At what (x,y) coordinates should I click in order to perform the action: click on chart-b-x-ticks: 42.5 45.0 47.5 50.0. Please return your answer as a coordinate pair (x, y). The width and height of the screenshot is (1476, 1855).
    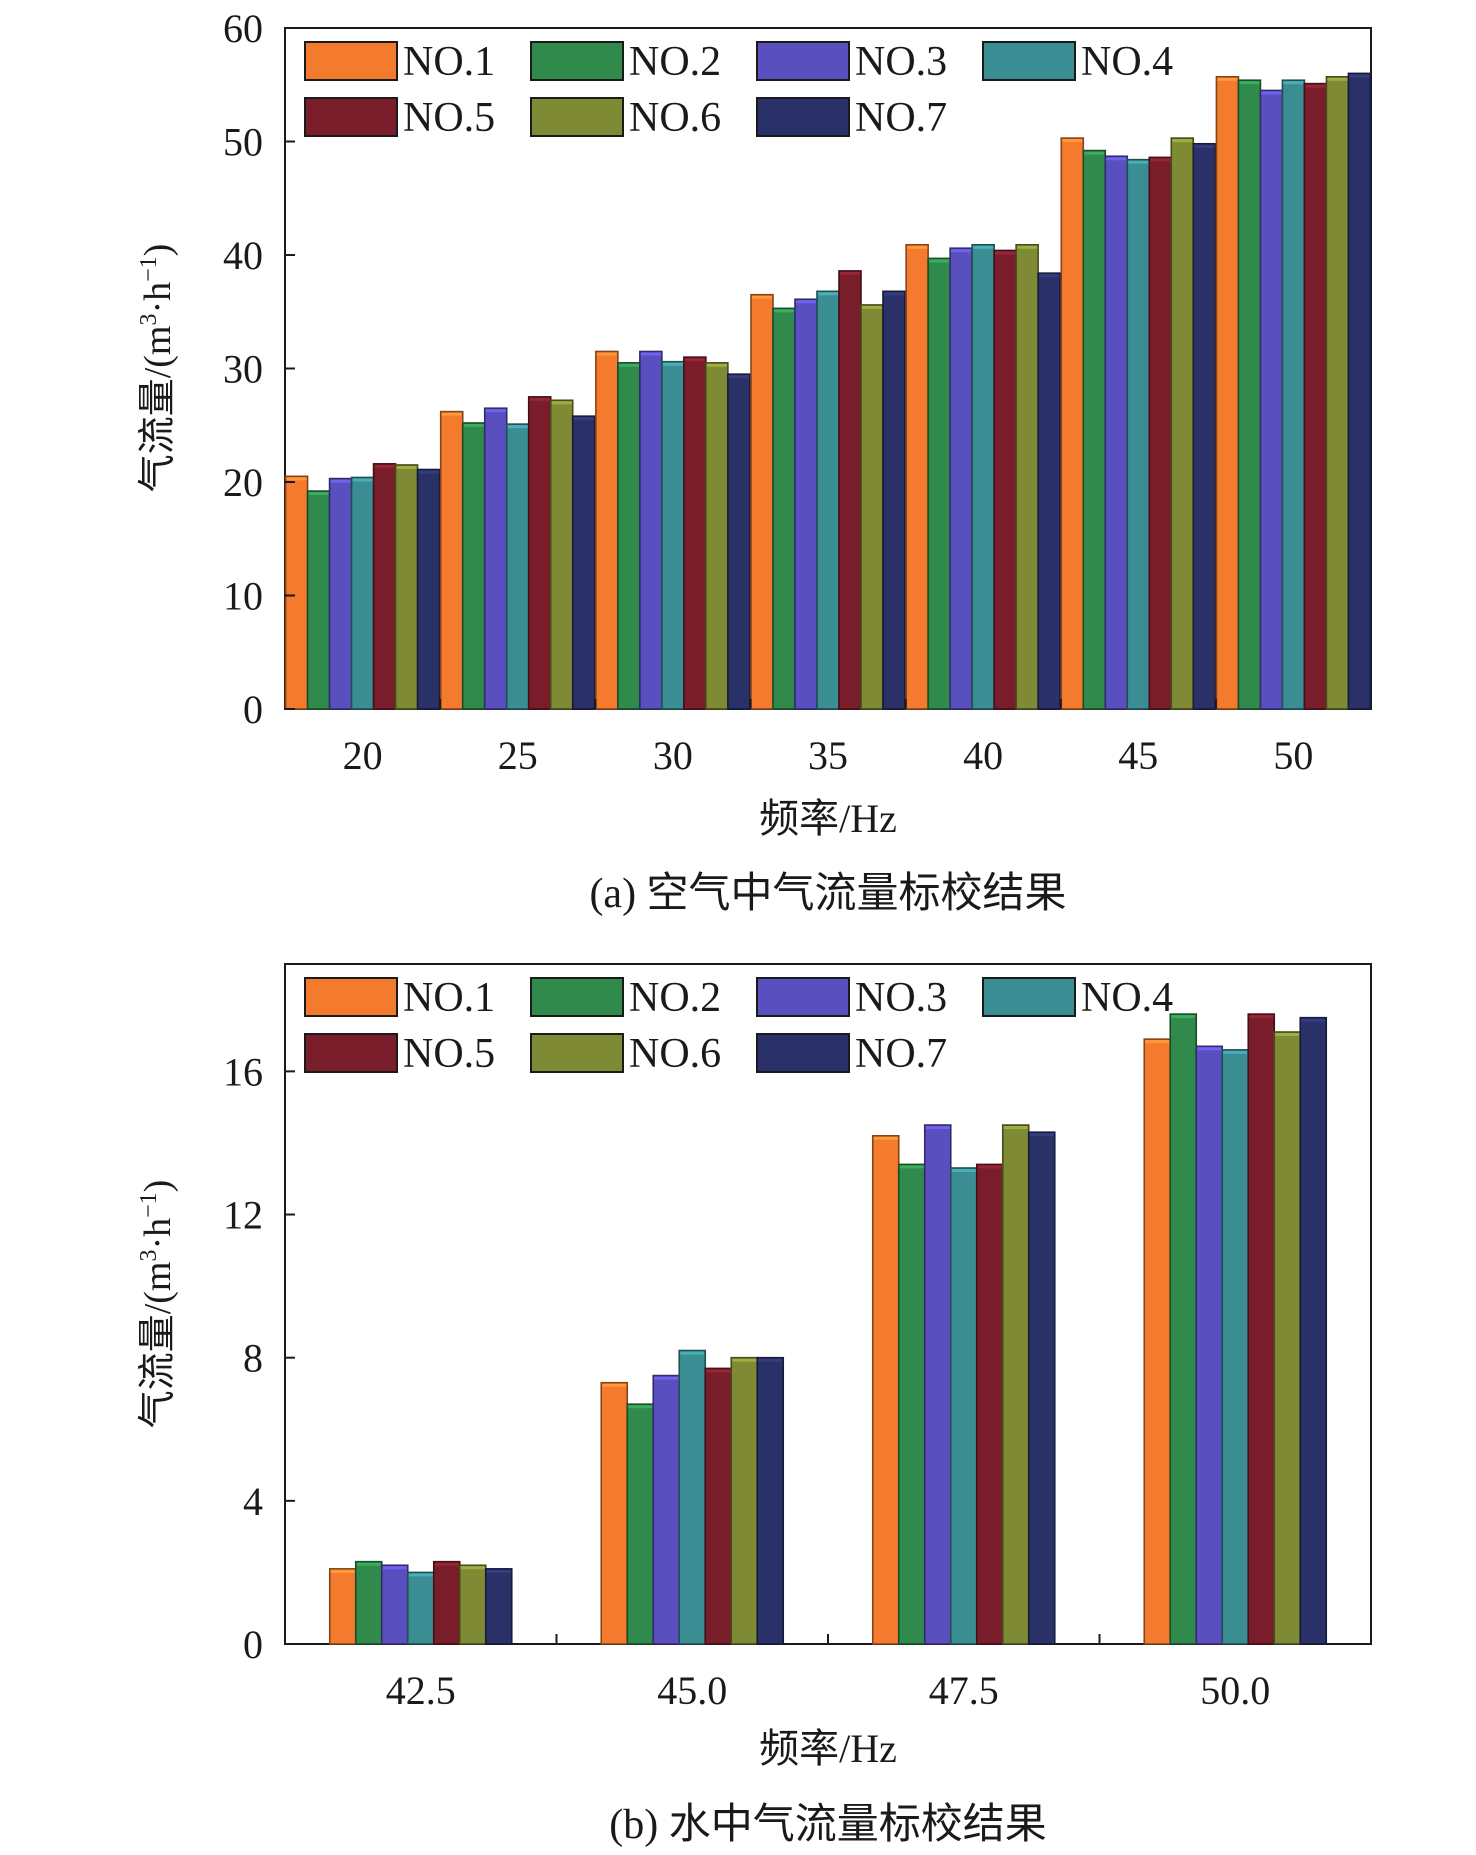
    Looking at the image, I should click on (828, 1673).